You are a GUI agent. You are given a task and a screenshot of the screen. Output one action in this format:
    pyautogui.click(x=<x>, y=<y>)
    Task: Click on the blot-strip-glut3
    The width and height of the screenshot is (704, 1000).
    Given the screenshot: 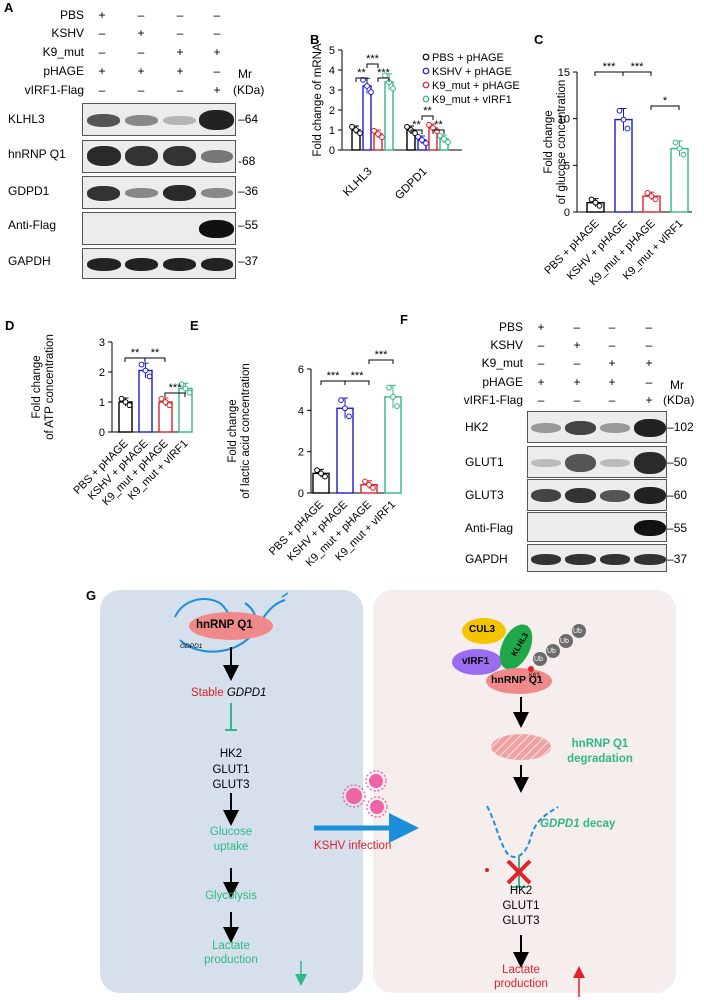 What is the action you would take?
    pyautogui.click(x=597, y=495)
    